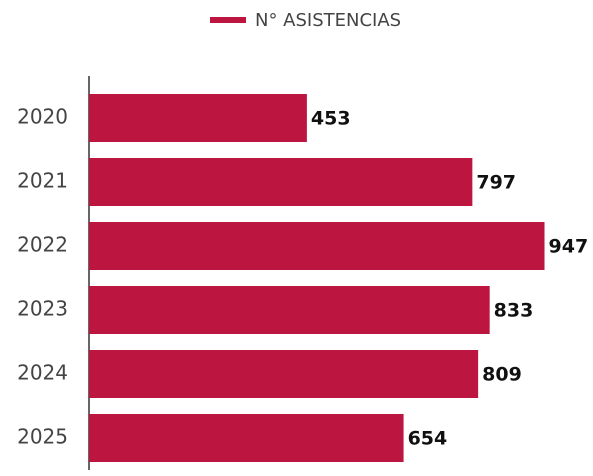 This screenshot has height=476, width=593. What do you see at coordinates (331, 119) in the screenshot?
I see `value-label: 453` at bounding box center [331, 119].